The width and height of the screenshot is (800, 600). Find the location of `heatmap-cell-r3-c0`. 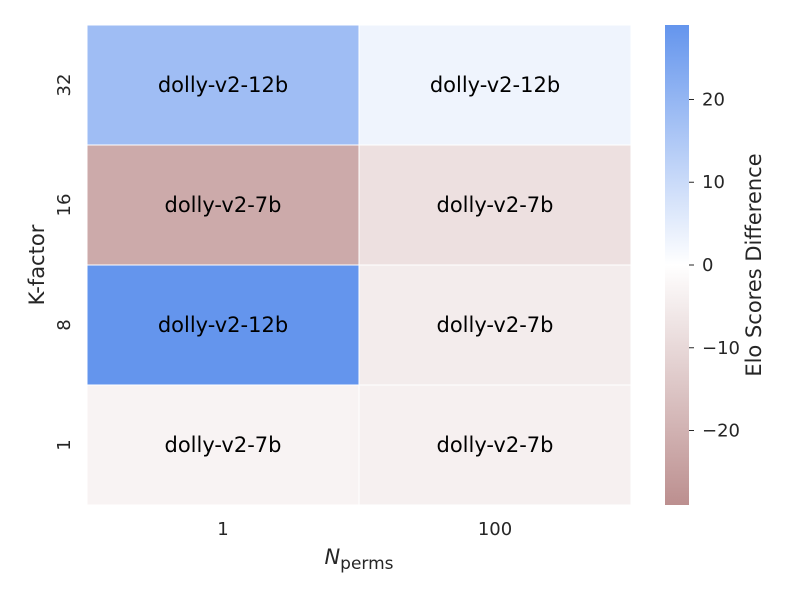

heatmap-cell-r3-c0 is located at coordinates (223, 445).